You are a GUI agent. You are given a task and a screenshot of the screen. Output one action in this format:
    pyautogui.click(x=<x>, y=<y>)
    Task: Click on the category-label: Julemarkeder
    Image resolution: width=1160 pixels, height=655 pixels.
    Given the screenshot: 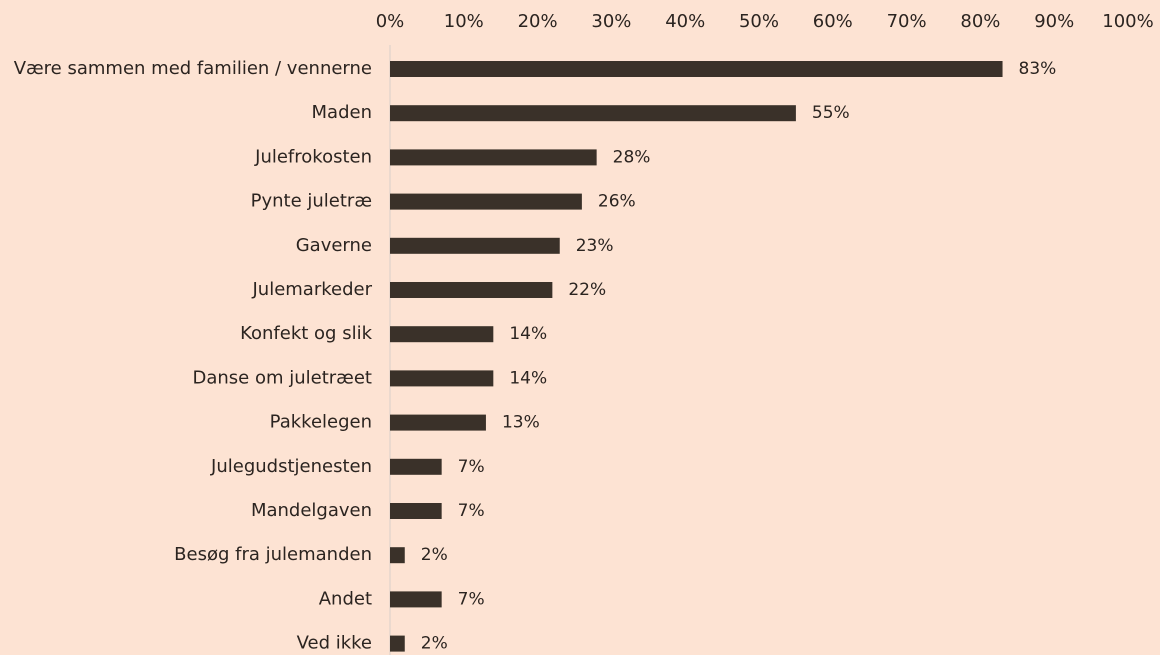 What is the action you would take?
    pyautogui.click(x=311, y=289)
    